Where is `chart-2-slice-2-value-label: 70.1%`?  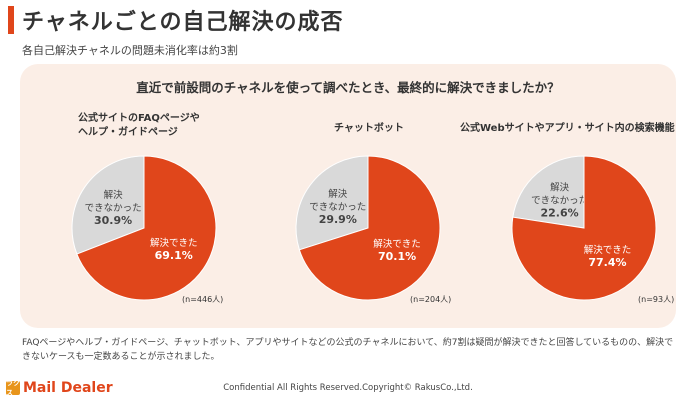
chart-2-slice-2-value-label: 70.1% is located at coordinates (397, 256).